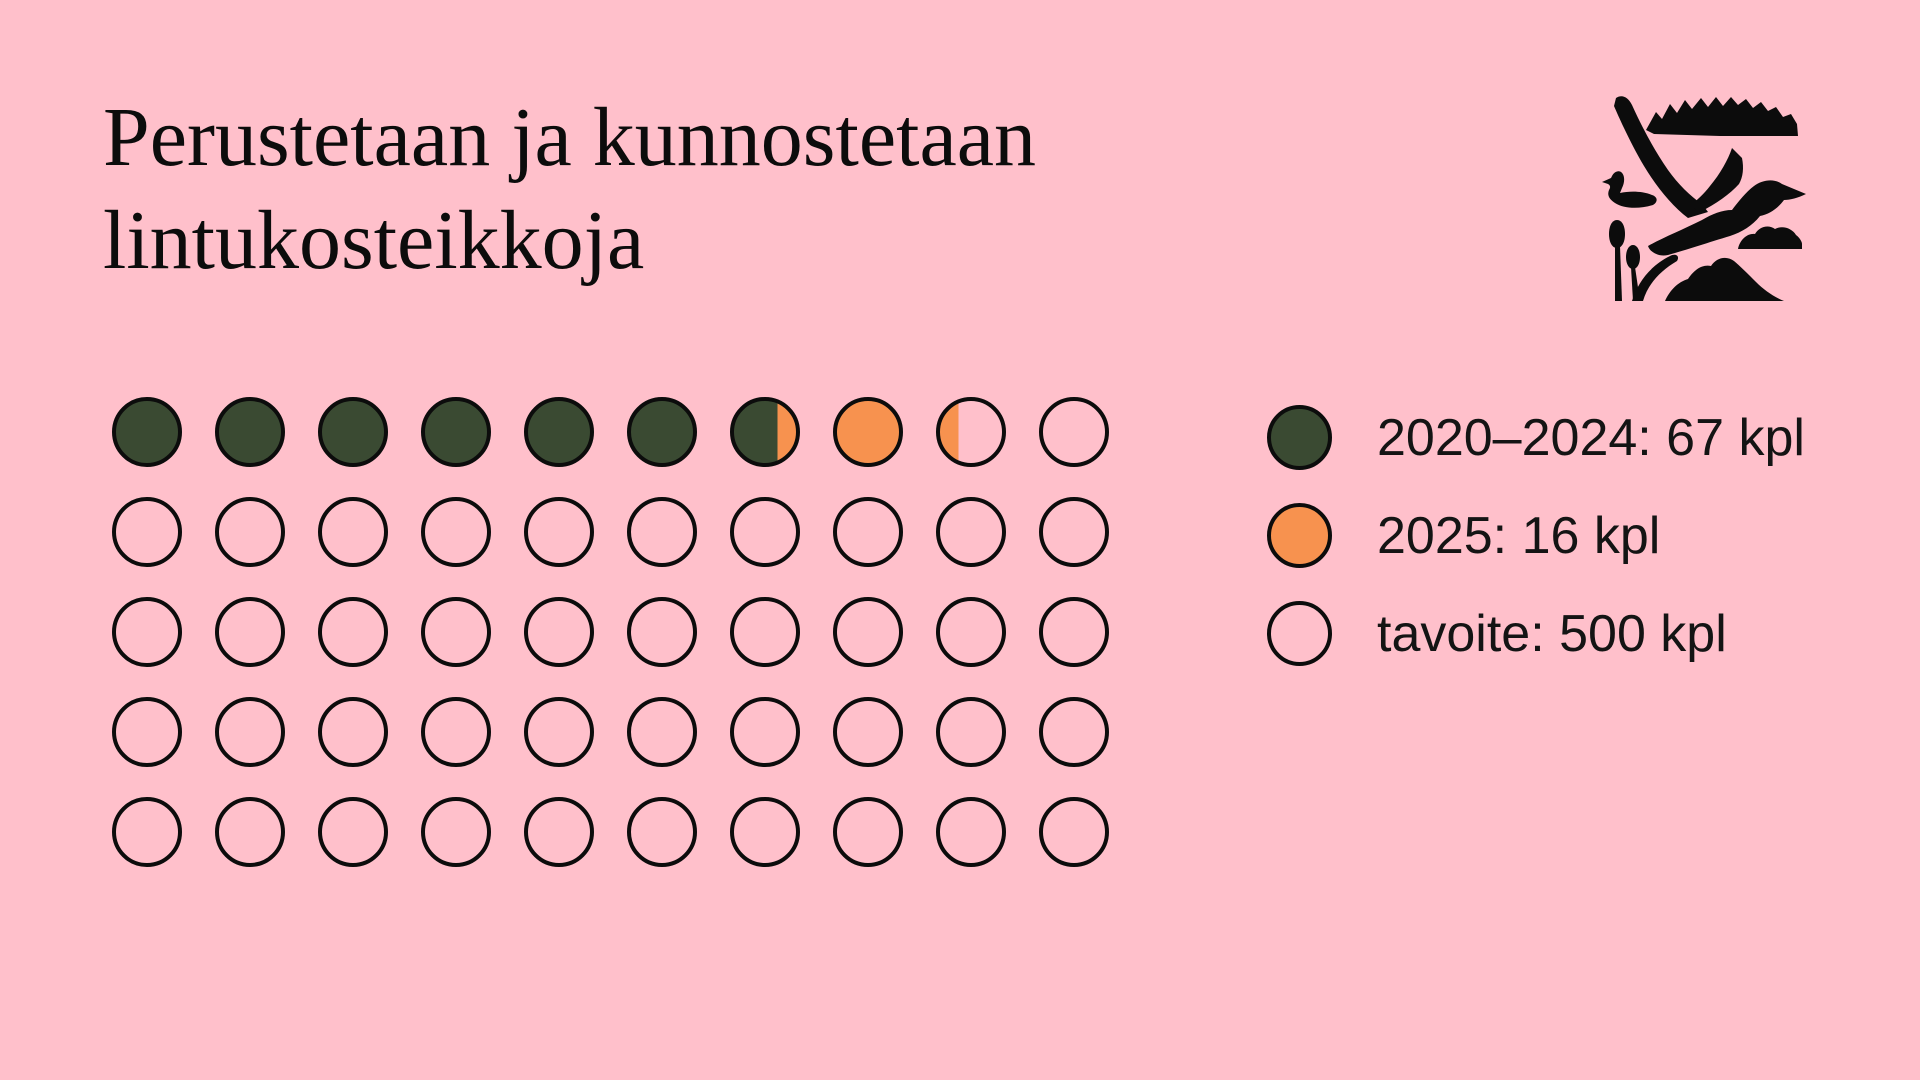 This screenshot has width=1920, height=1080. I want to click on legend-swatch-none-circle-icon, so click(1299, 633).